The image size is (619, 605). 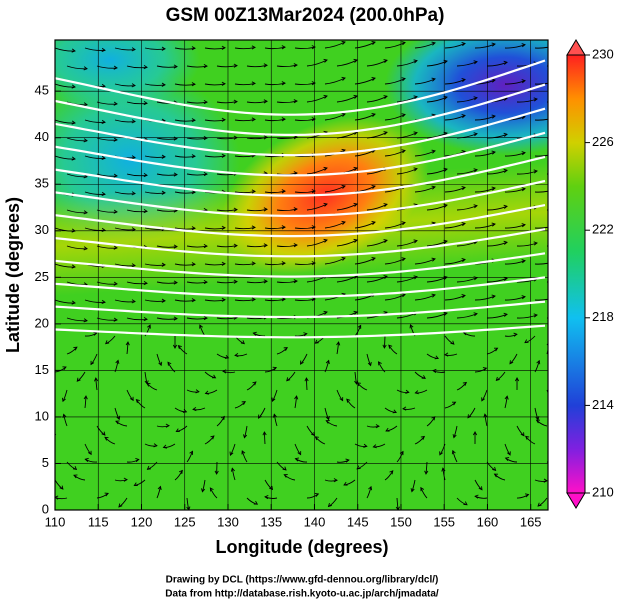 I want to click on x-tick-label: 155, so click(x=444, y=521).